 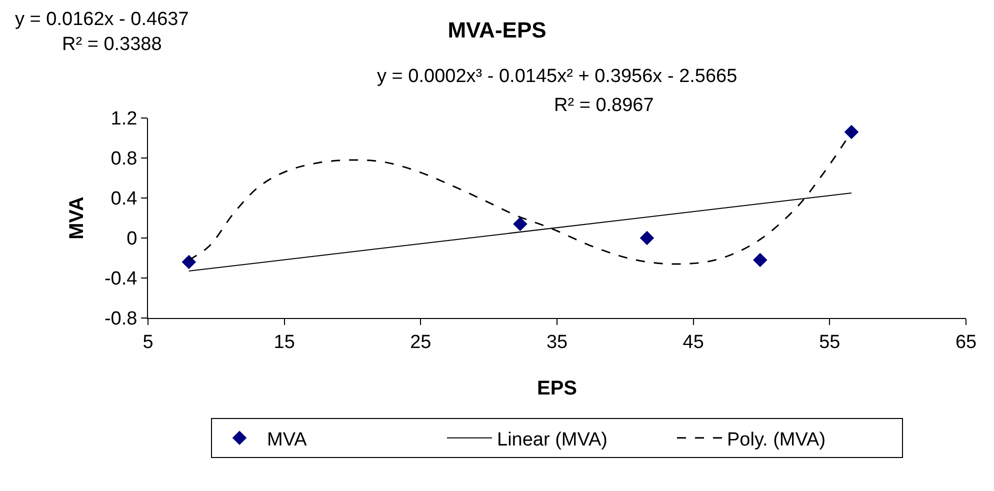 I want to click on x-tick-label: 35, so click(x=557, y=342).